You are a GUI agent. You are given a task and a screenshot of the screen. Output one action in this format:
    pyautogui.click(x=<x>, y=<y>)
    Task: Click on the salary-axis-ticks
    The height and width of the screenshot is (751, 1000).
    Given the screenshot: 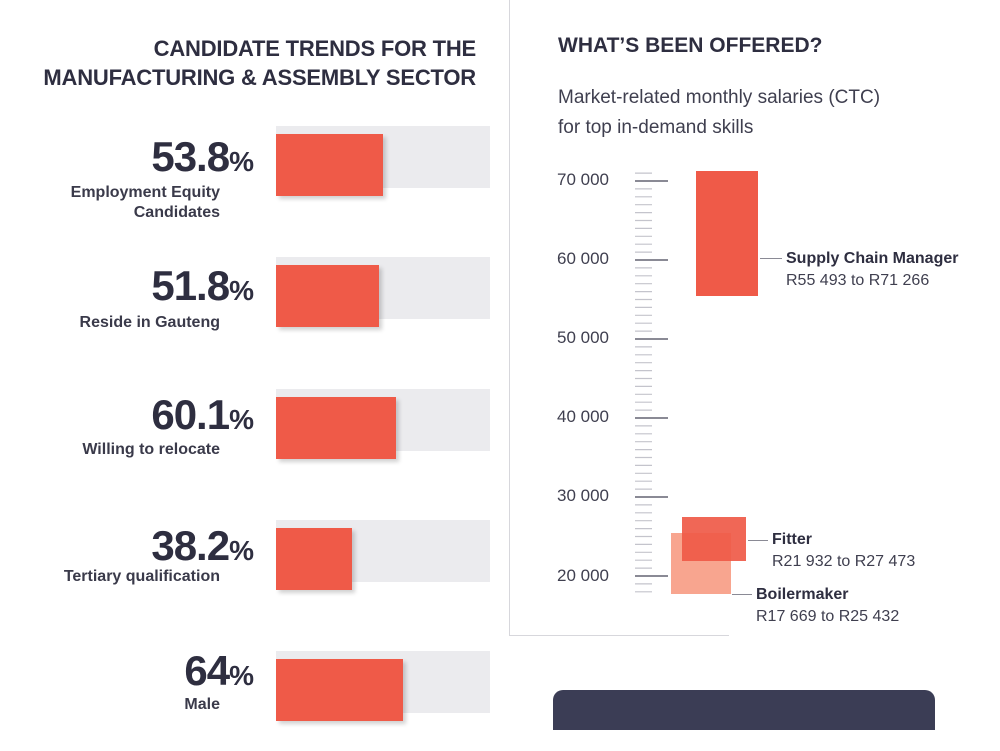 What is the action you would take?
    pyautogui.click(x=651, y=382)
    